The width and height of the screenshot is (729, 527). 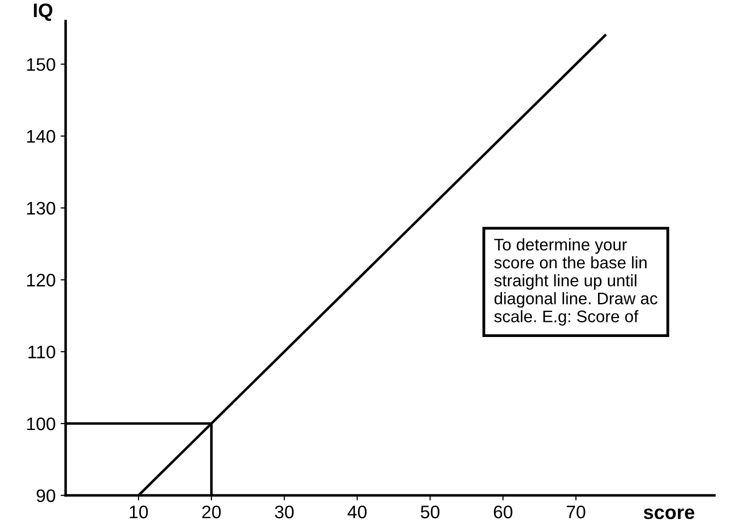 What do you see at coordinates (41, 423) in the screenshot?
I see `y-tick-label: 100` at bounding box center [41, 423].